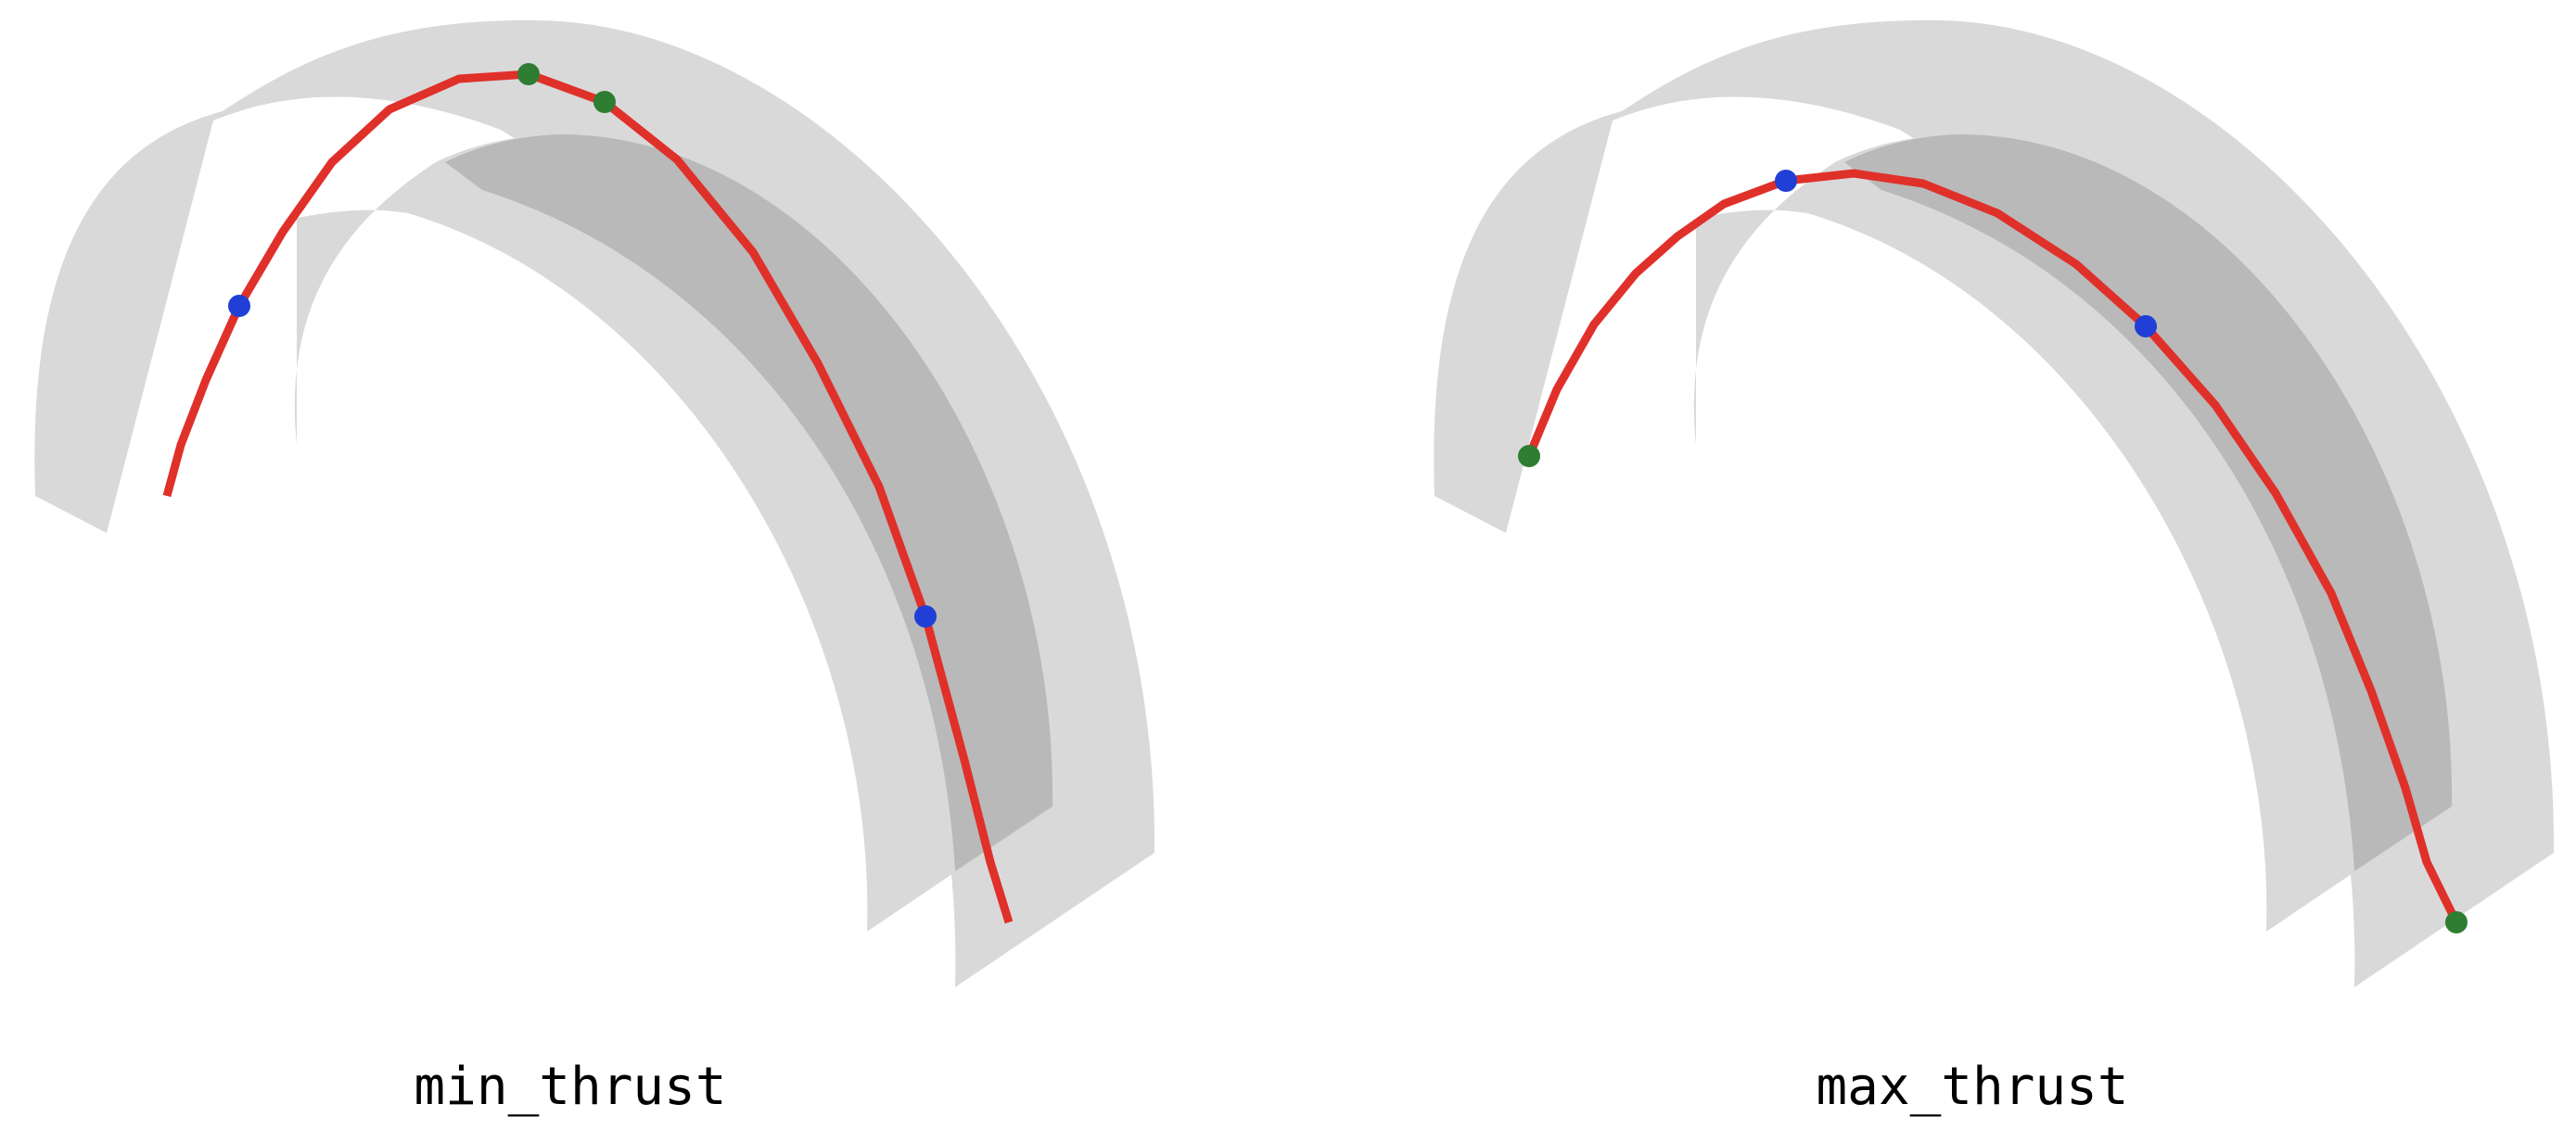  Describe the element at coordinates (1972, 1087) in the screenshot. I see `panel-title: max_thrust` at that location.